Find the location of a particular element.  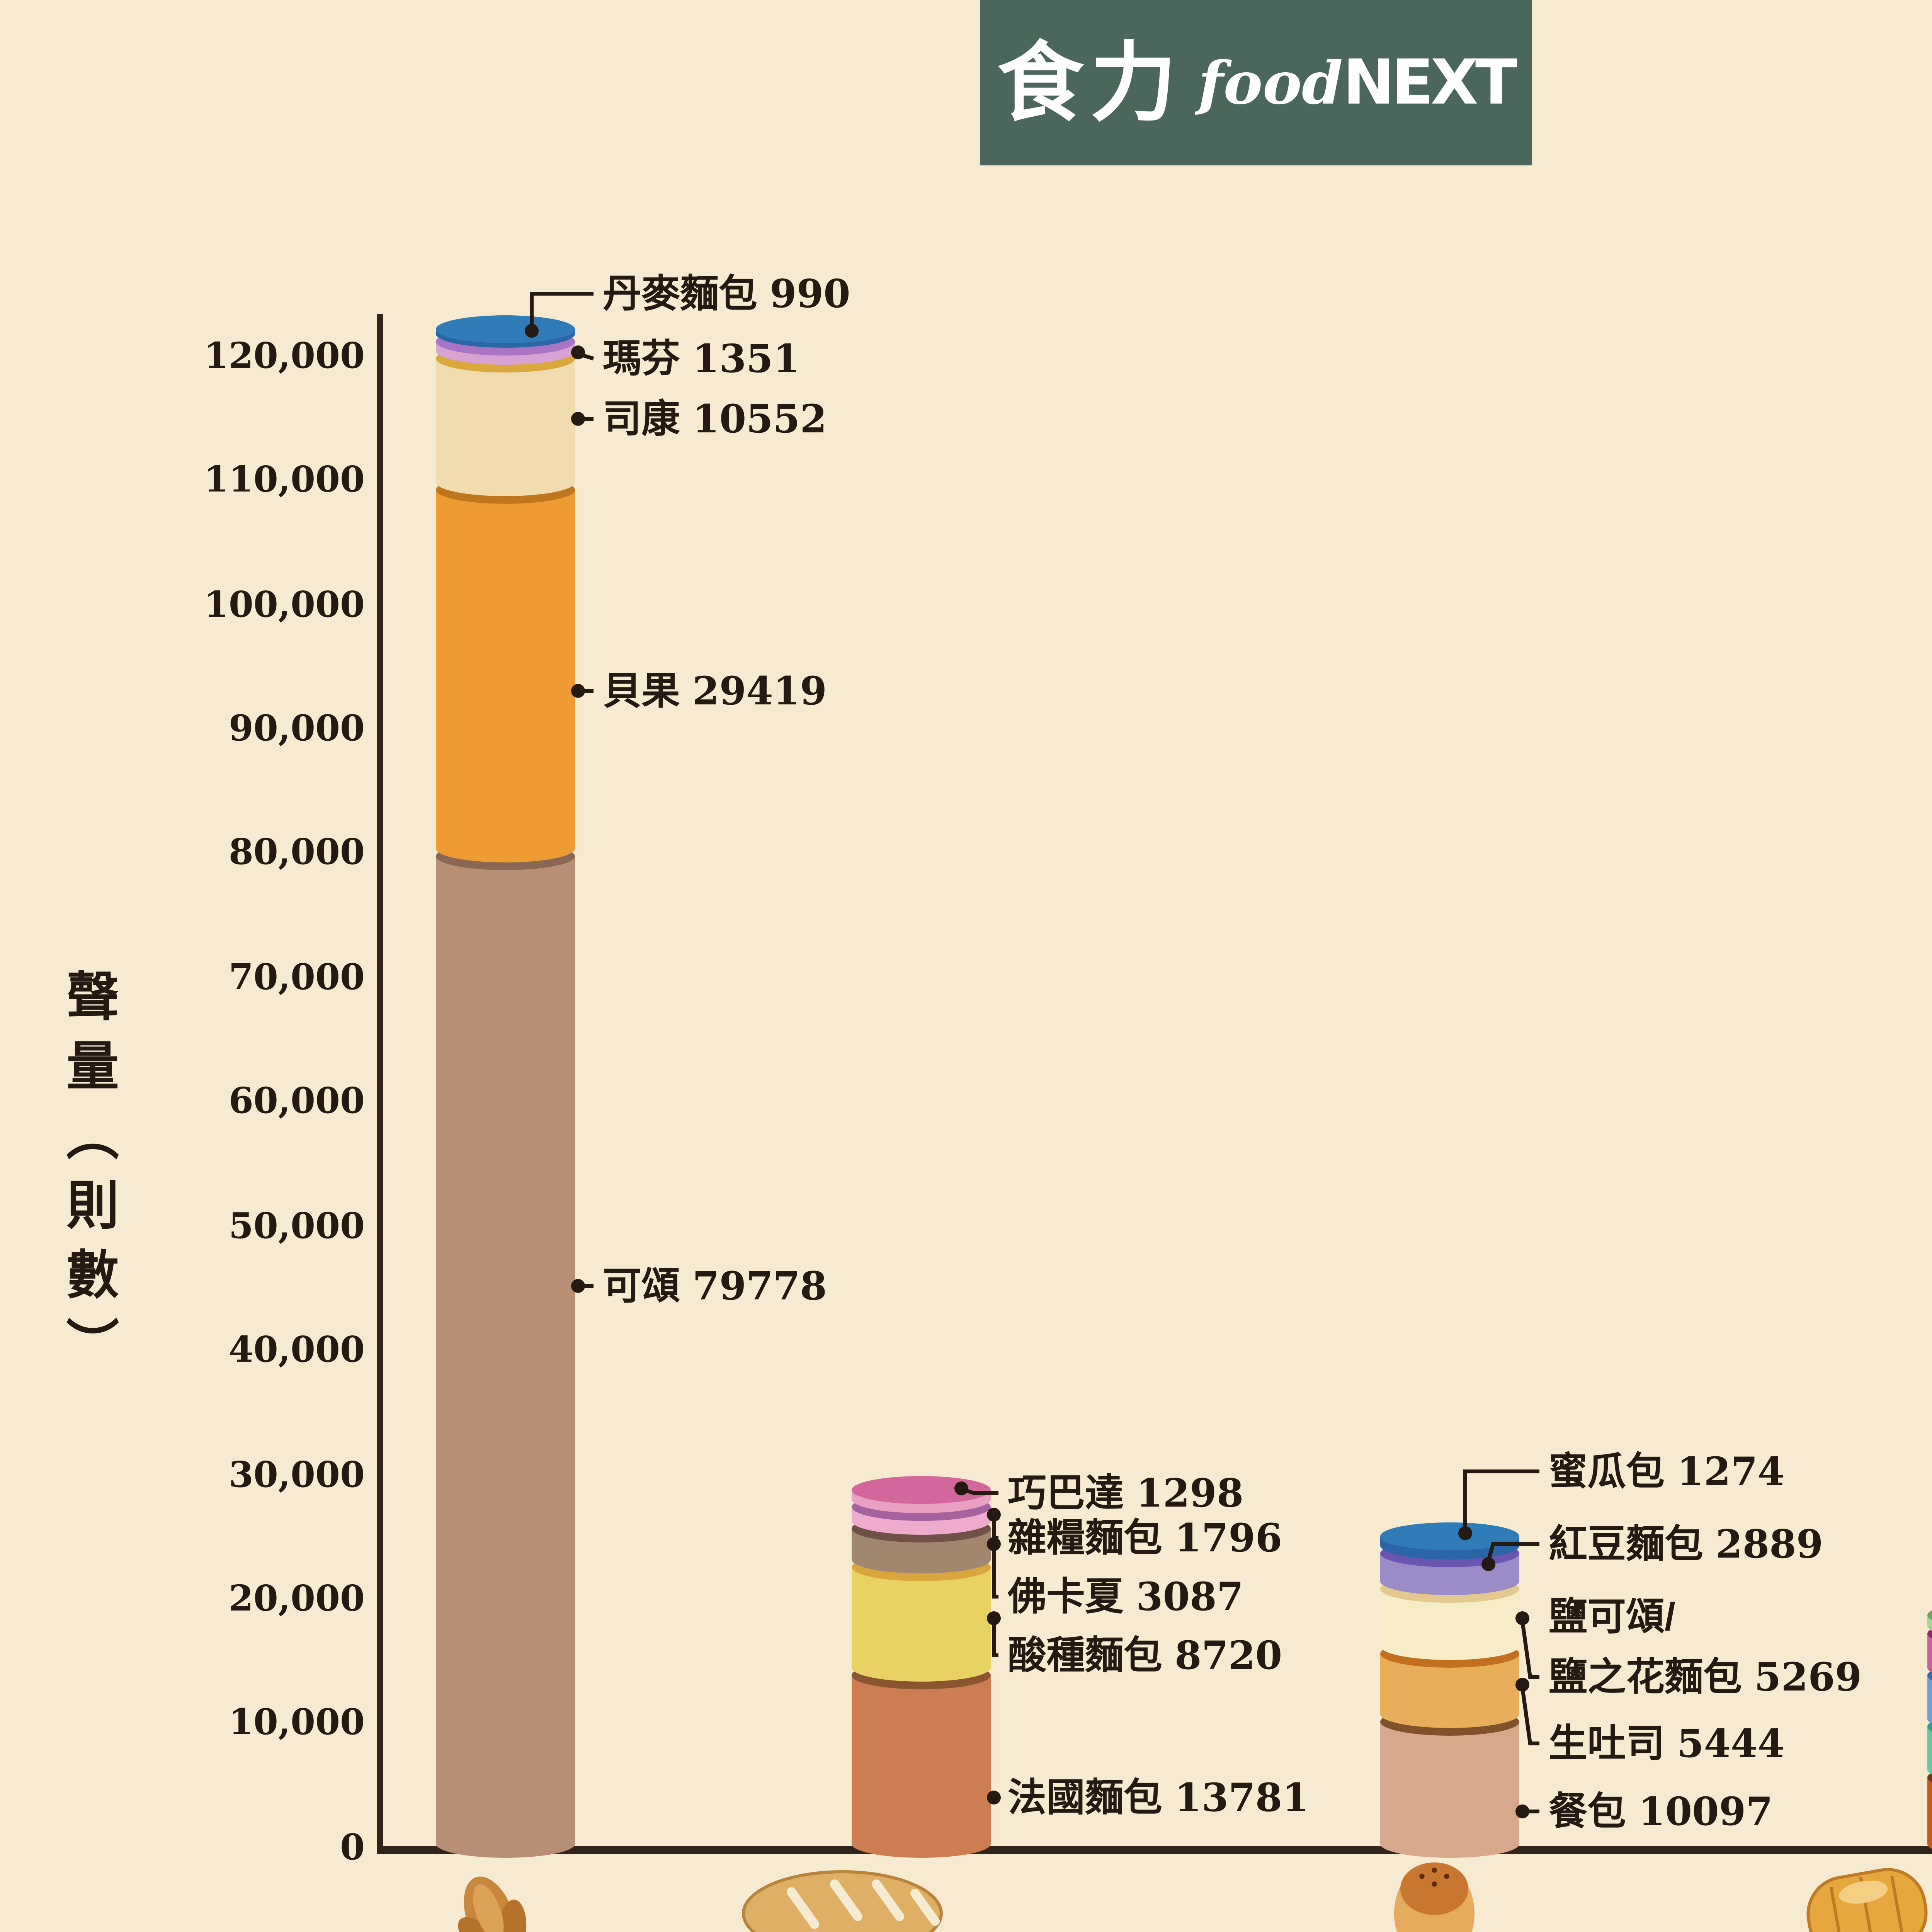

tick-label: 40,000 is located at coordinates (297, 1349).